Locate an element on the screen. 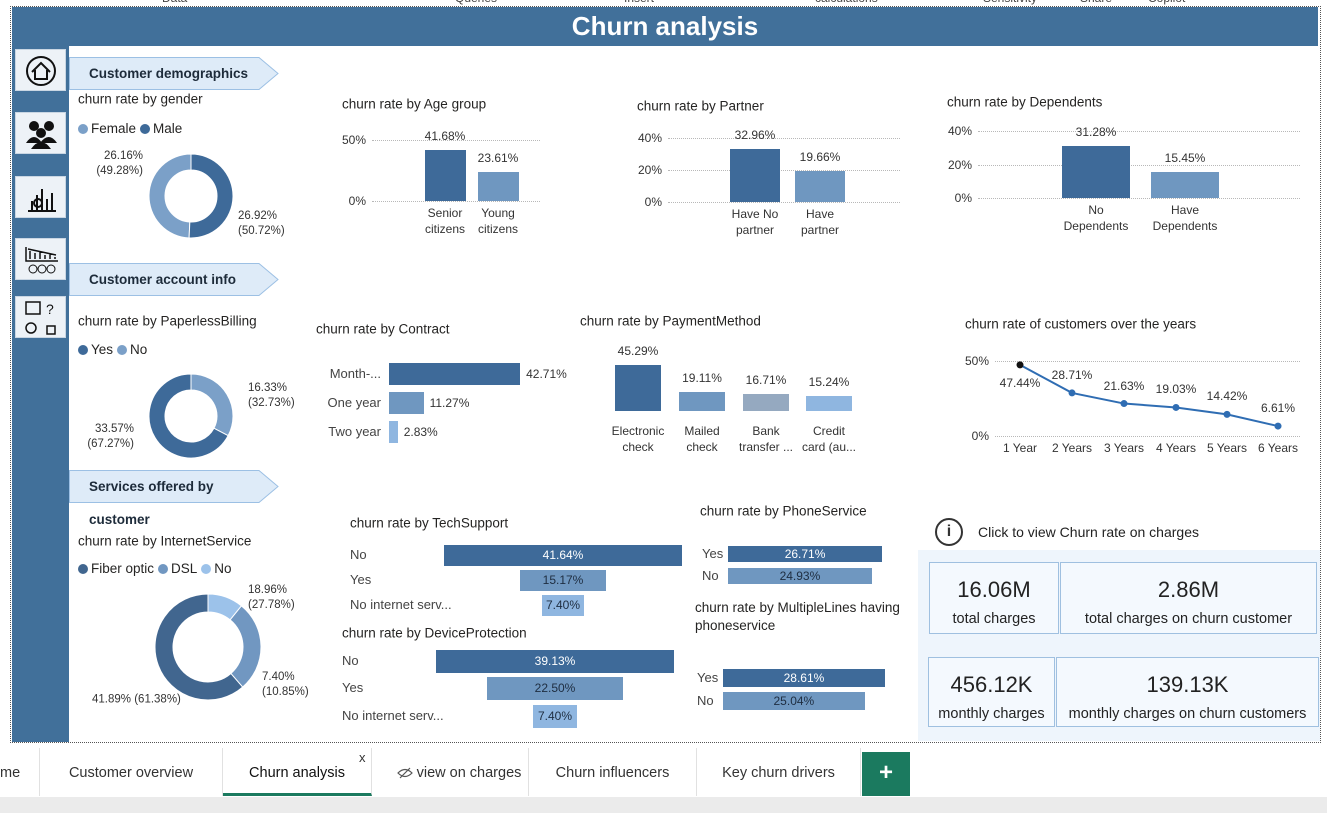 The width and height of the screenshot is (1327, 813). x-tick-label: Senior citizens is located at coordinates (445, 221).